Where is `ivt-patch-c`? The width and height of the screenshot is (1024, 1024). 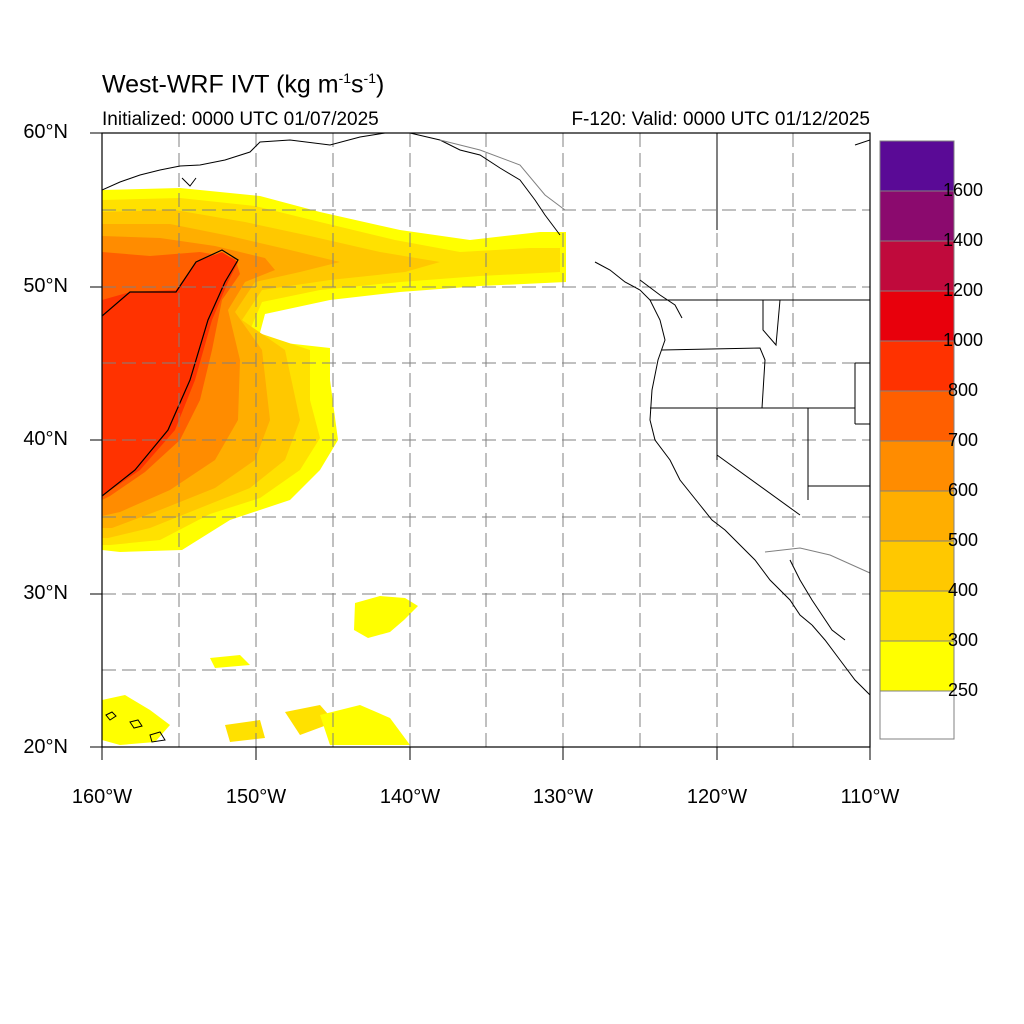
ivt-patch-c is located at coordinates (365, 725).